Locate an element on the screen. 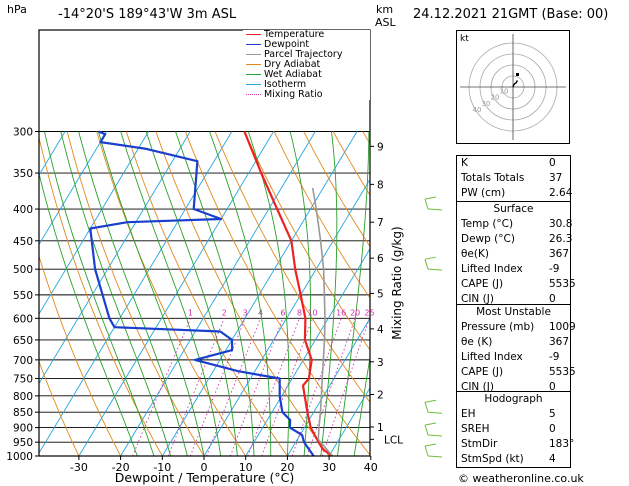  hodograph-label: EH is located at coordinates (468, 414).